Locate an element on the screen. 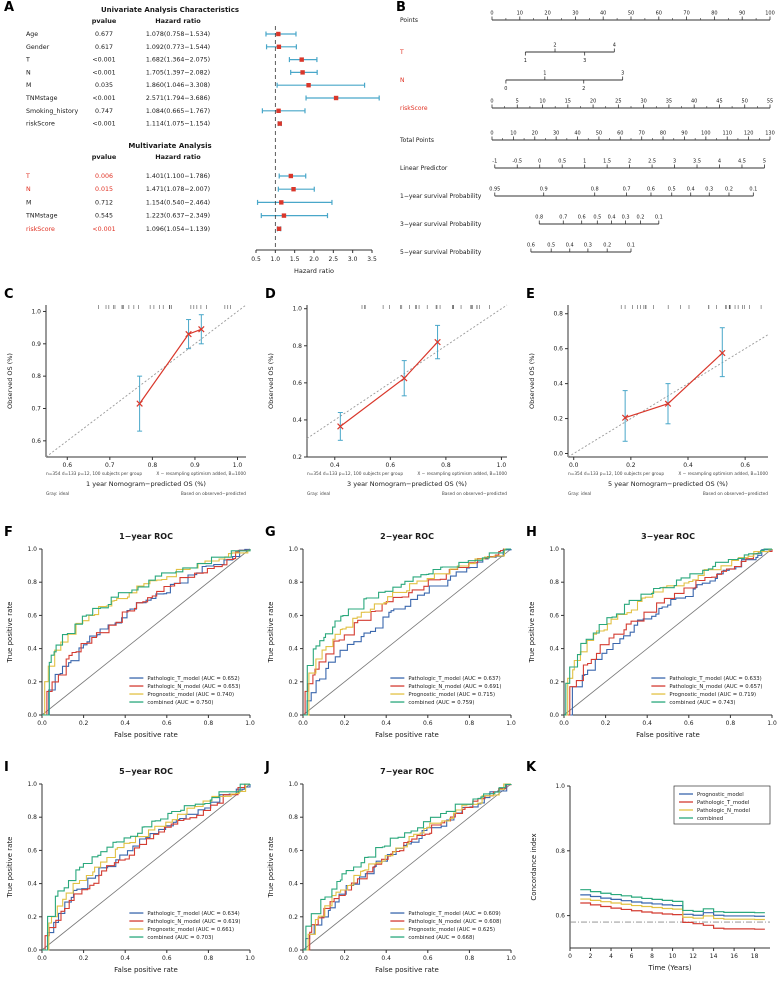 Image resolution: width=783 pixels, height=990 pixels. nomogram-tick-label: 1 is located at coordinates (584, 162).